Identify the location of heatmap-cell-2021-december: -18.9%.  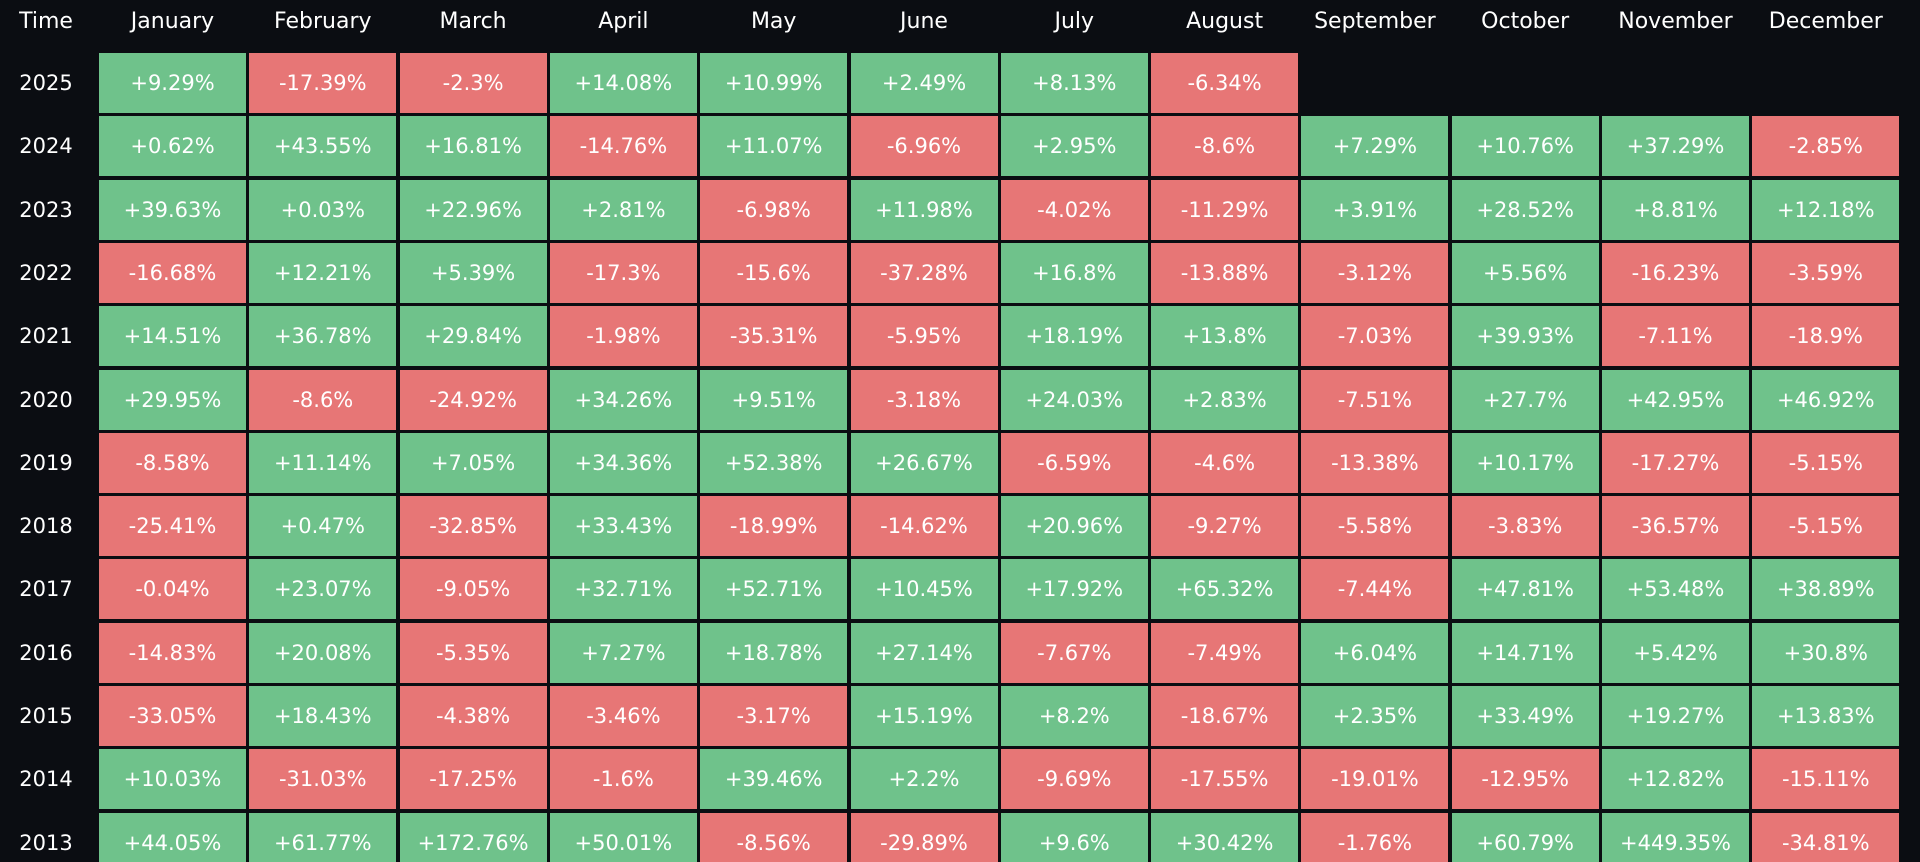
(1826, 336).